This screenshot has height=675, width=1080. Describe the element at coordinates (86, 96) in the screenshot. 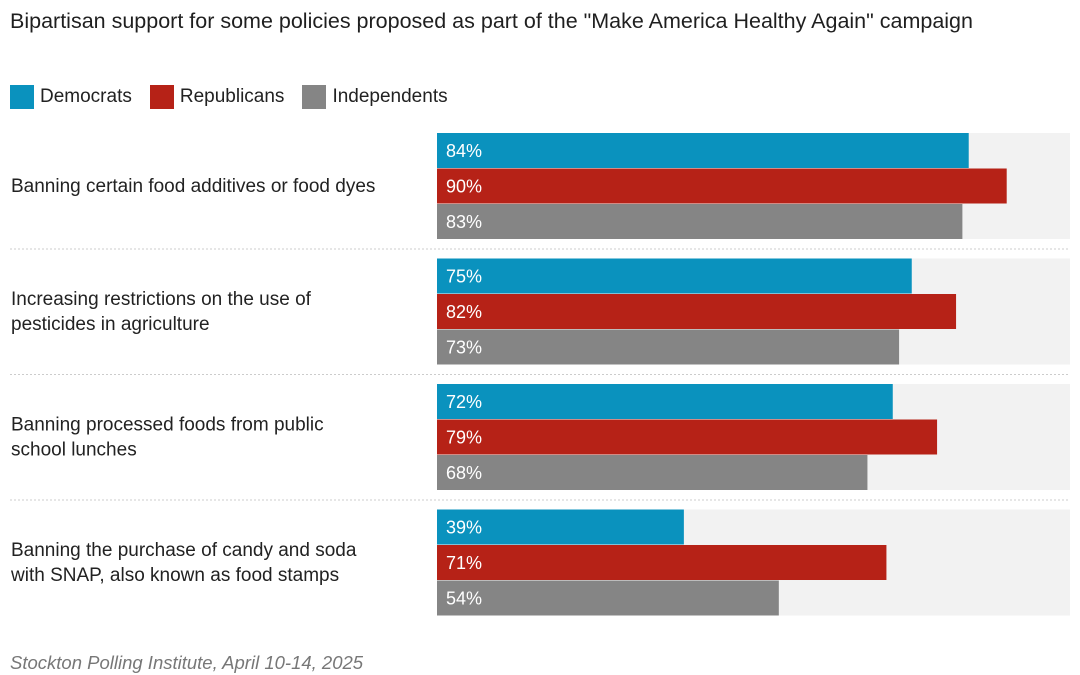

I see `legend-label-democrats: Democrats` at that location.